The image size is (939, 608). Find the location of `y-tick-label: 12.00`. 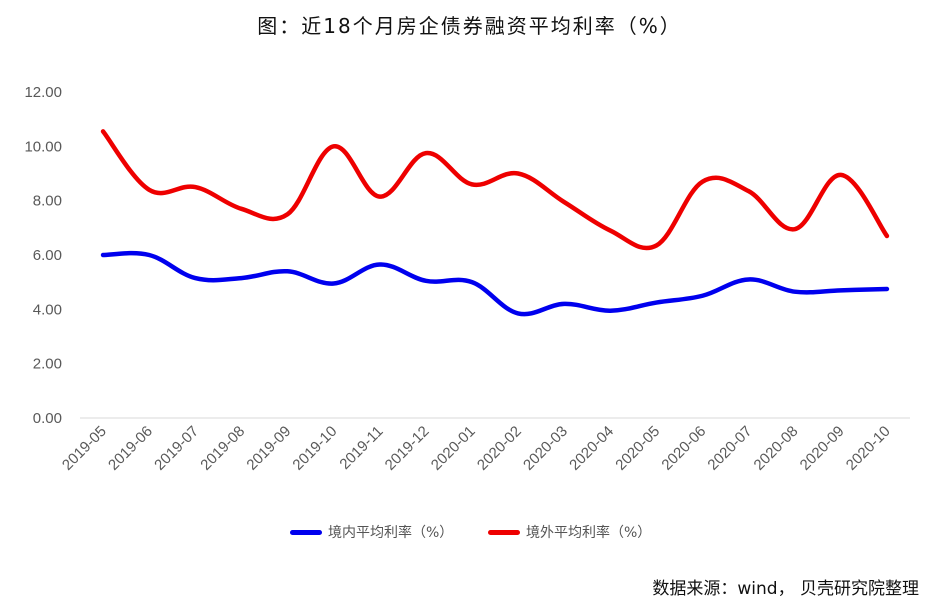

y-tick-label: 12.00 is located at coordinates (43, 92).